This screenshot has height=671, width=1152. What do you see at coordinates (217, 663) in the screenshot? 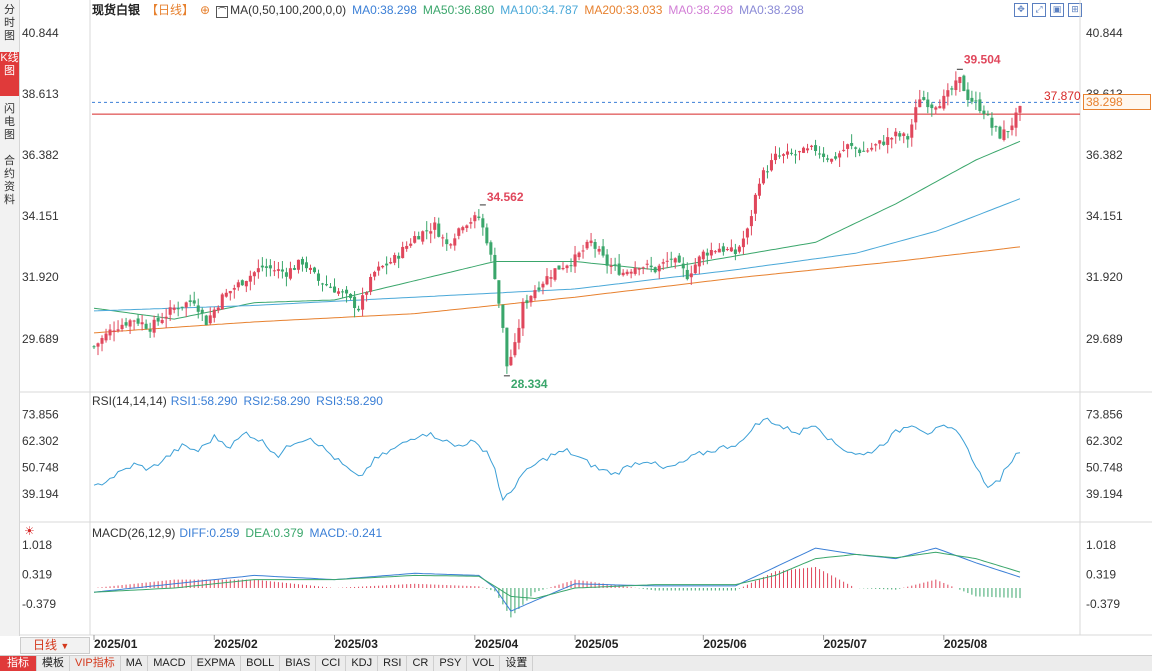
I see `indicator-tab-5: EXPMA` at bounding box center [217, 663].